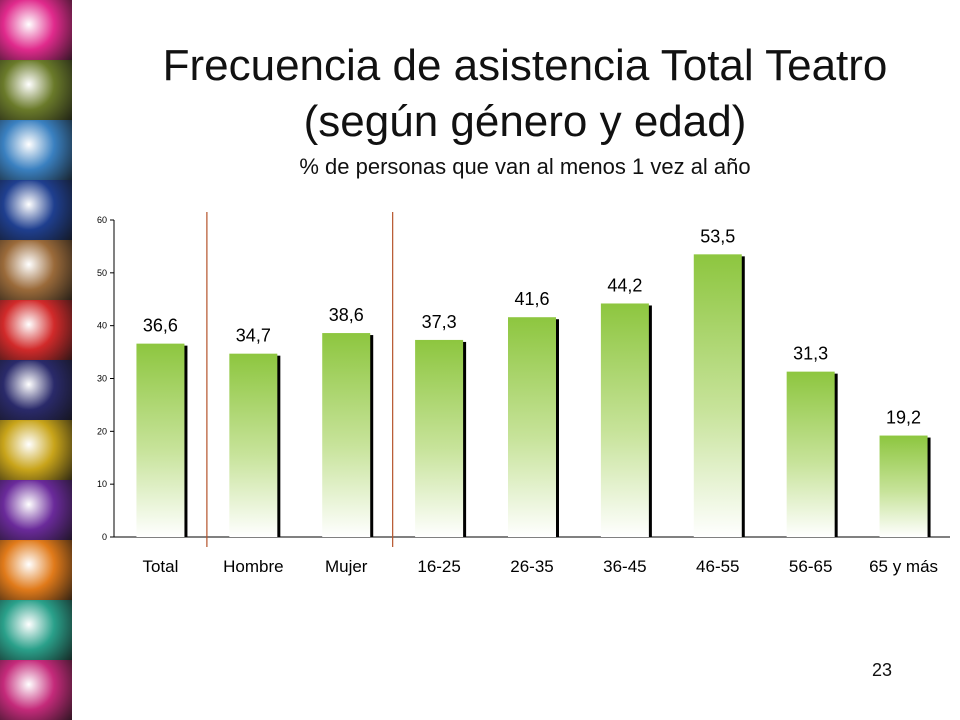 This screenshot has height=720, width=960. What do you see at coordinates (810, 354) in the screenshot?
I see `data-label: 31,3` at bounding box center [810, 354].